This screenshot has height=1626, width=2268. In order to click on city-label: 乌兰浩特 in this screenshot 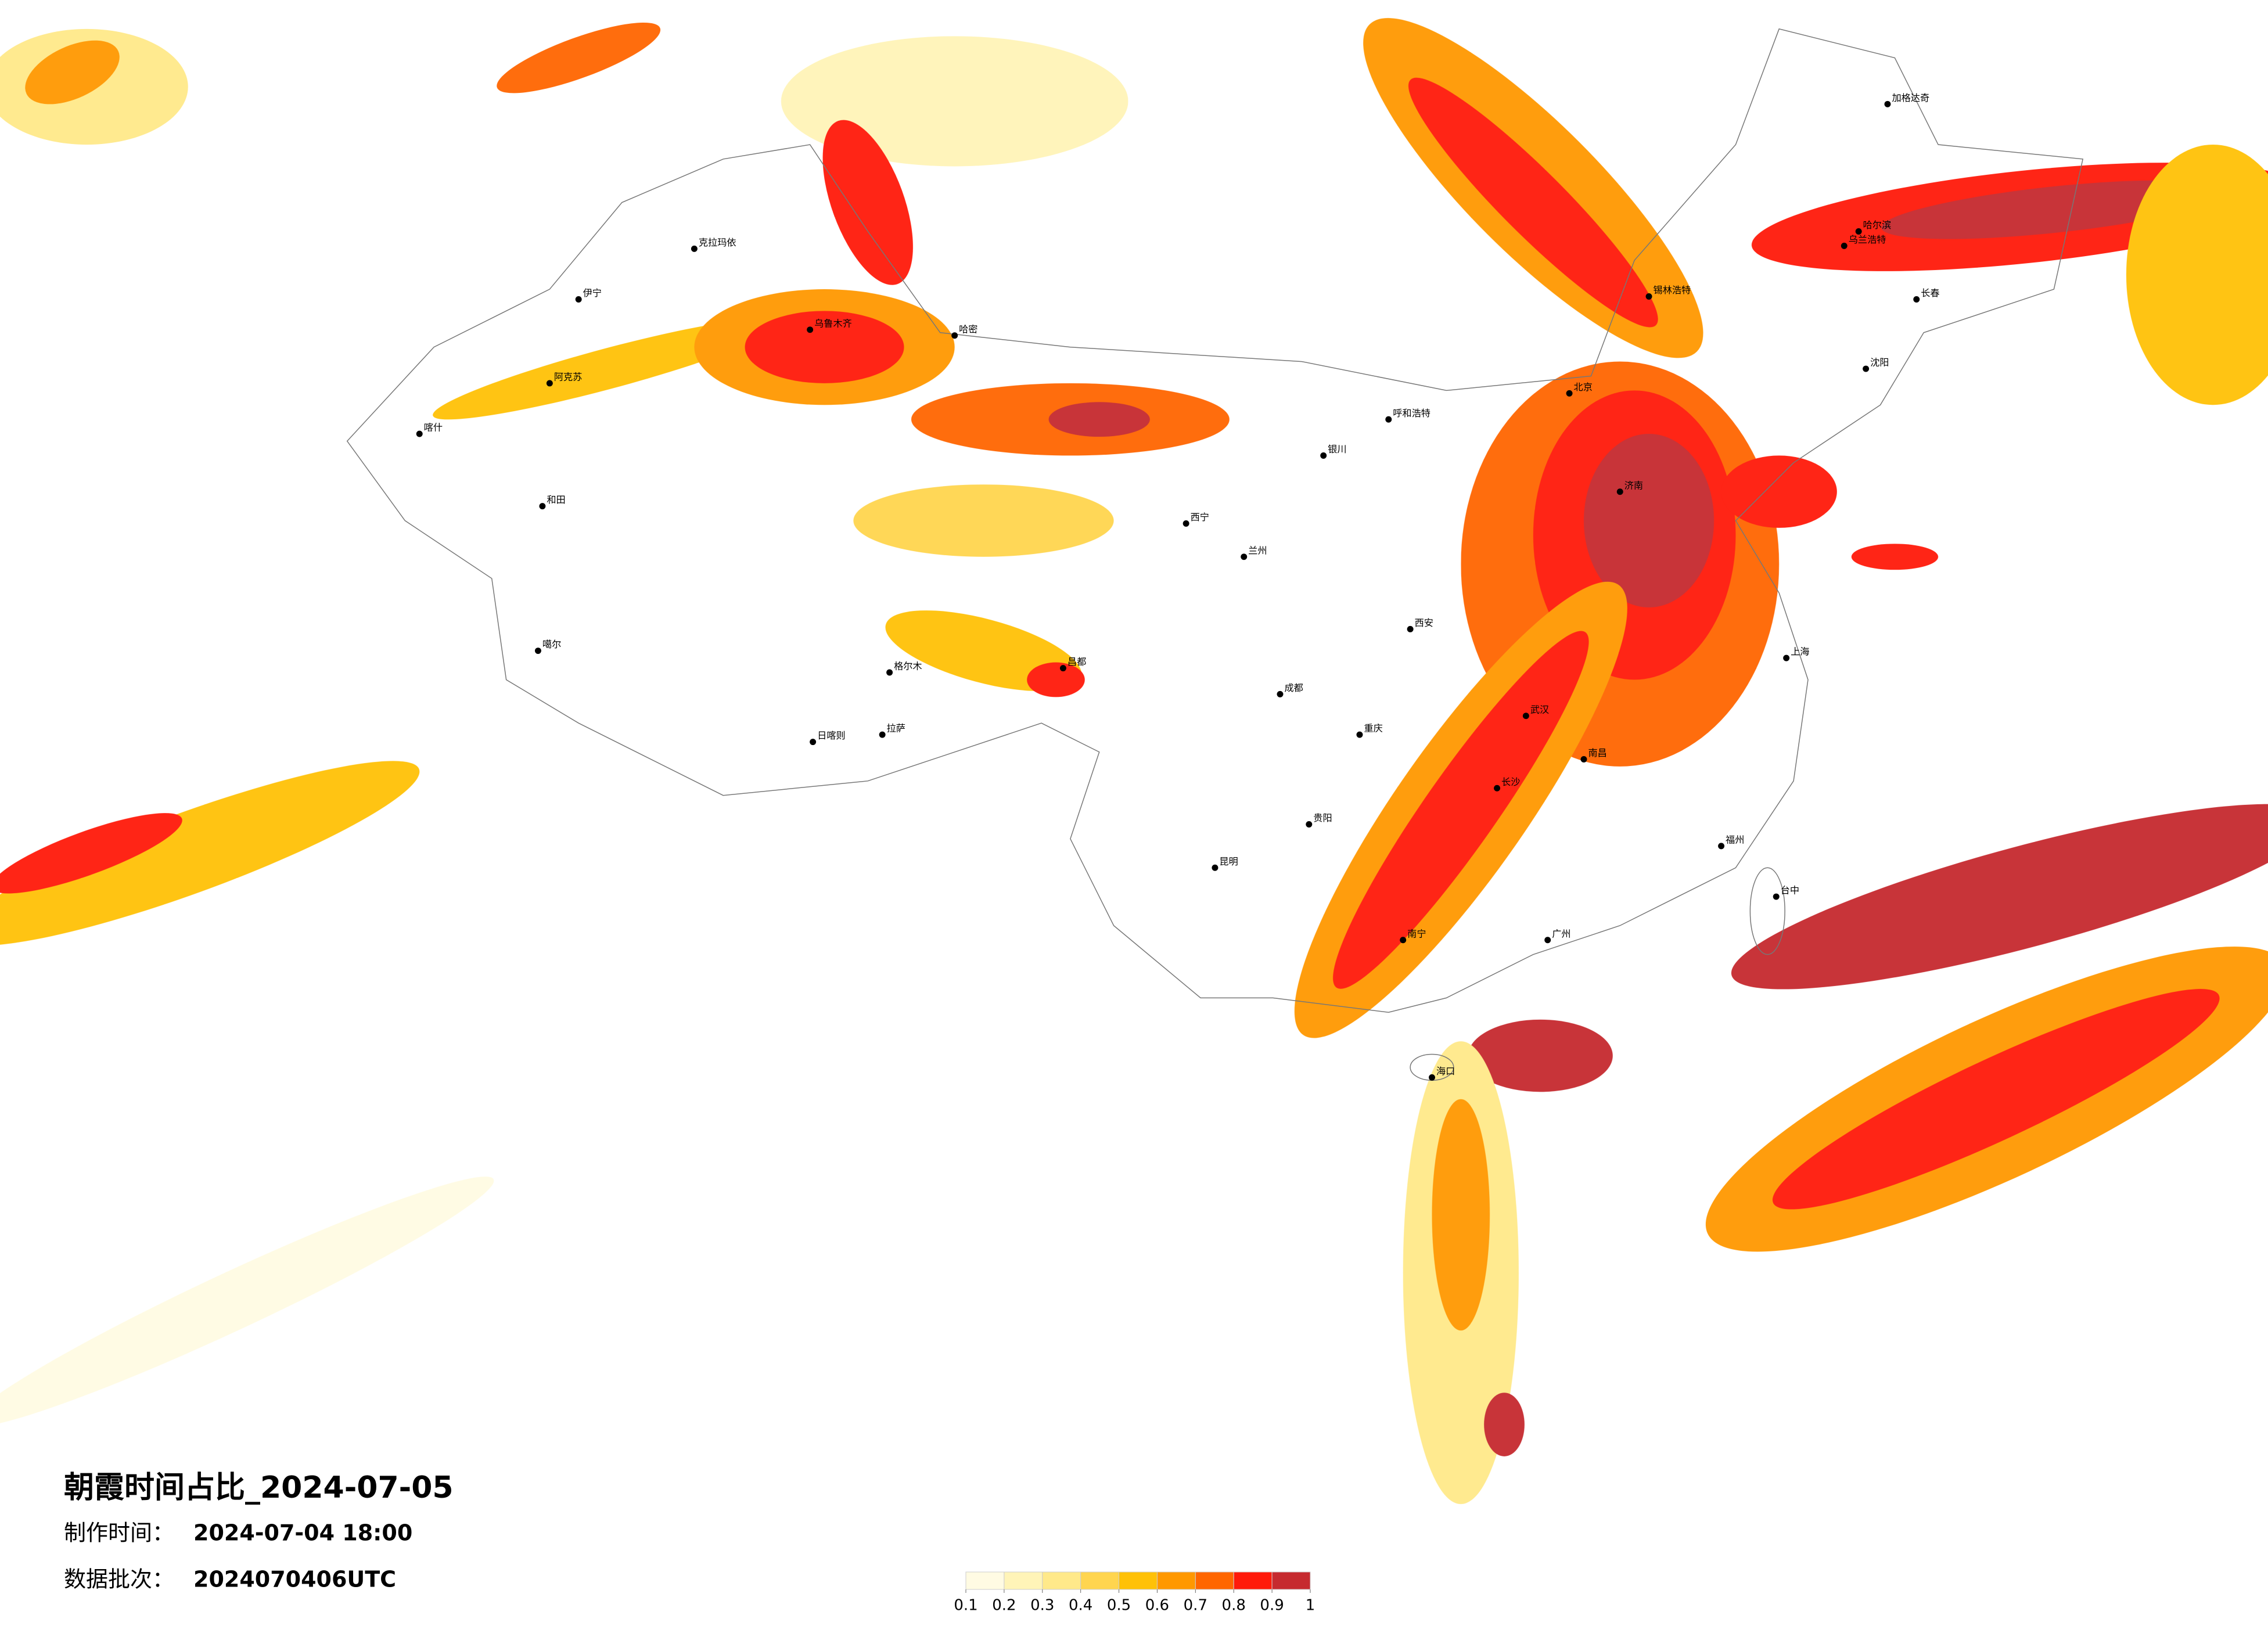, I will do `click(1867, 239)`.